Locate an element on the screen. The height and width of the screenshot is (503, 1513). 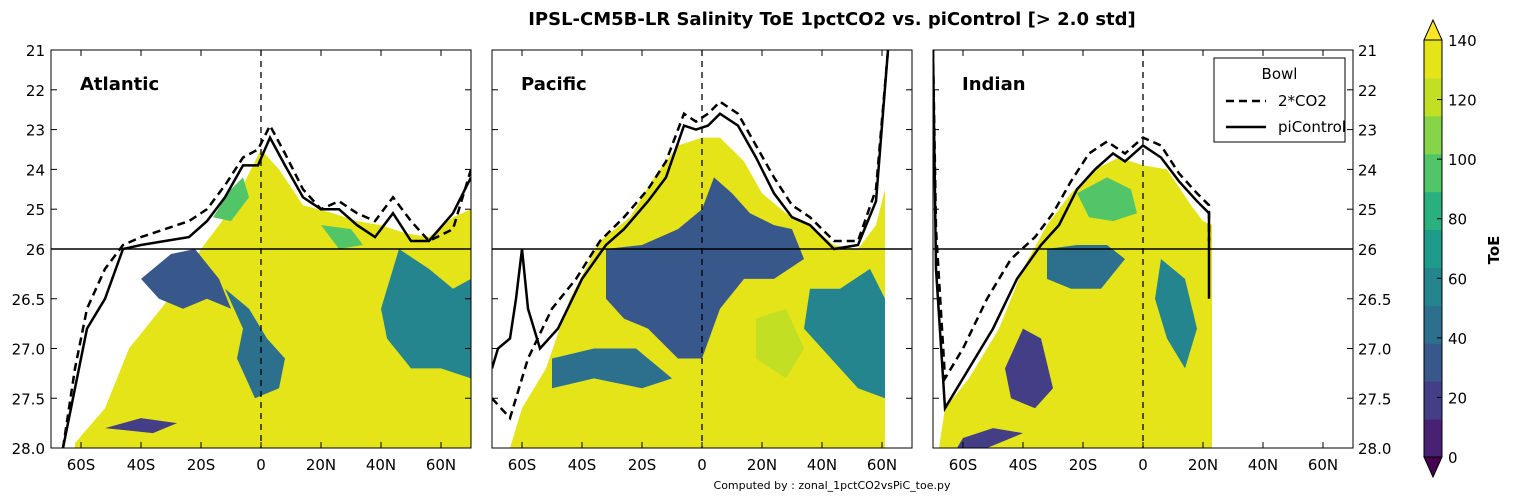
bowl-picontrol-line is located at coordinates (1072, 231).